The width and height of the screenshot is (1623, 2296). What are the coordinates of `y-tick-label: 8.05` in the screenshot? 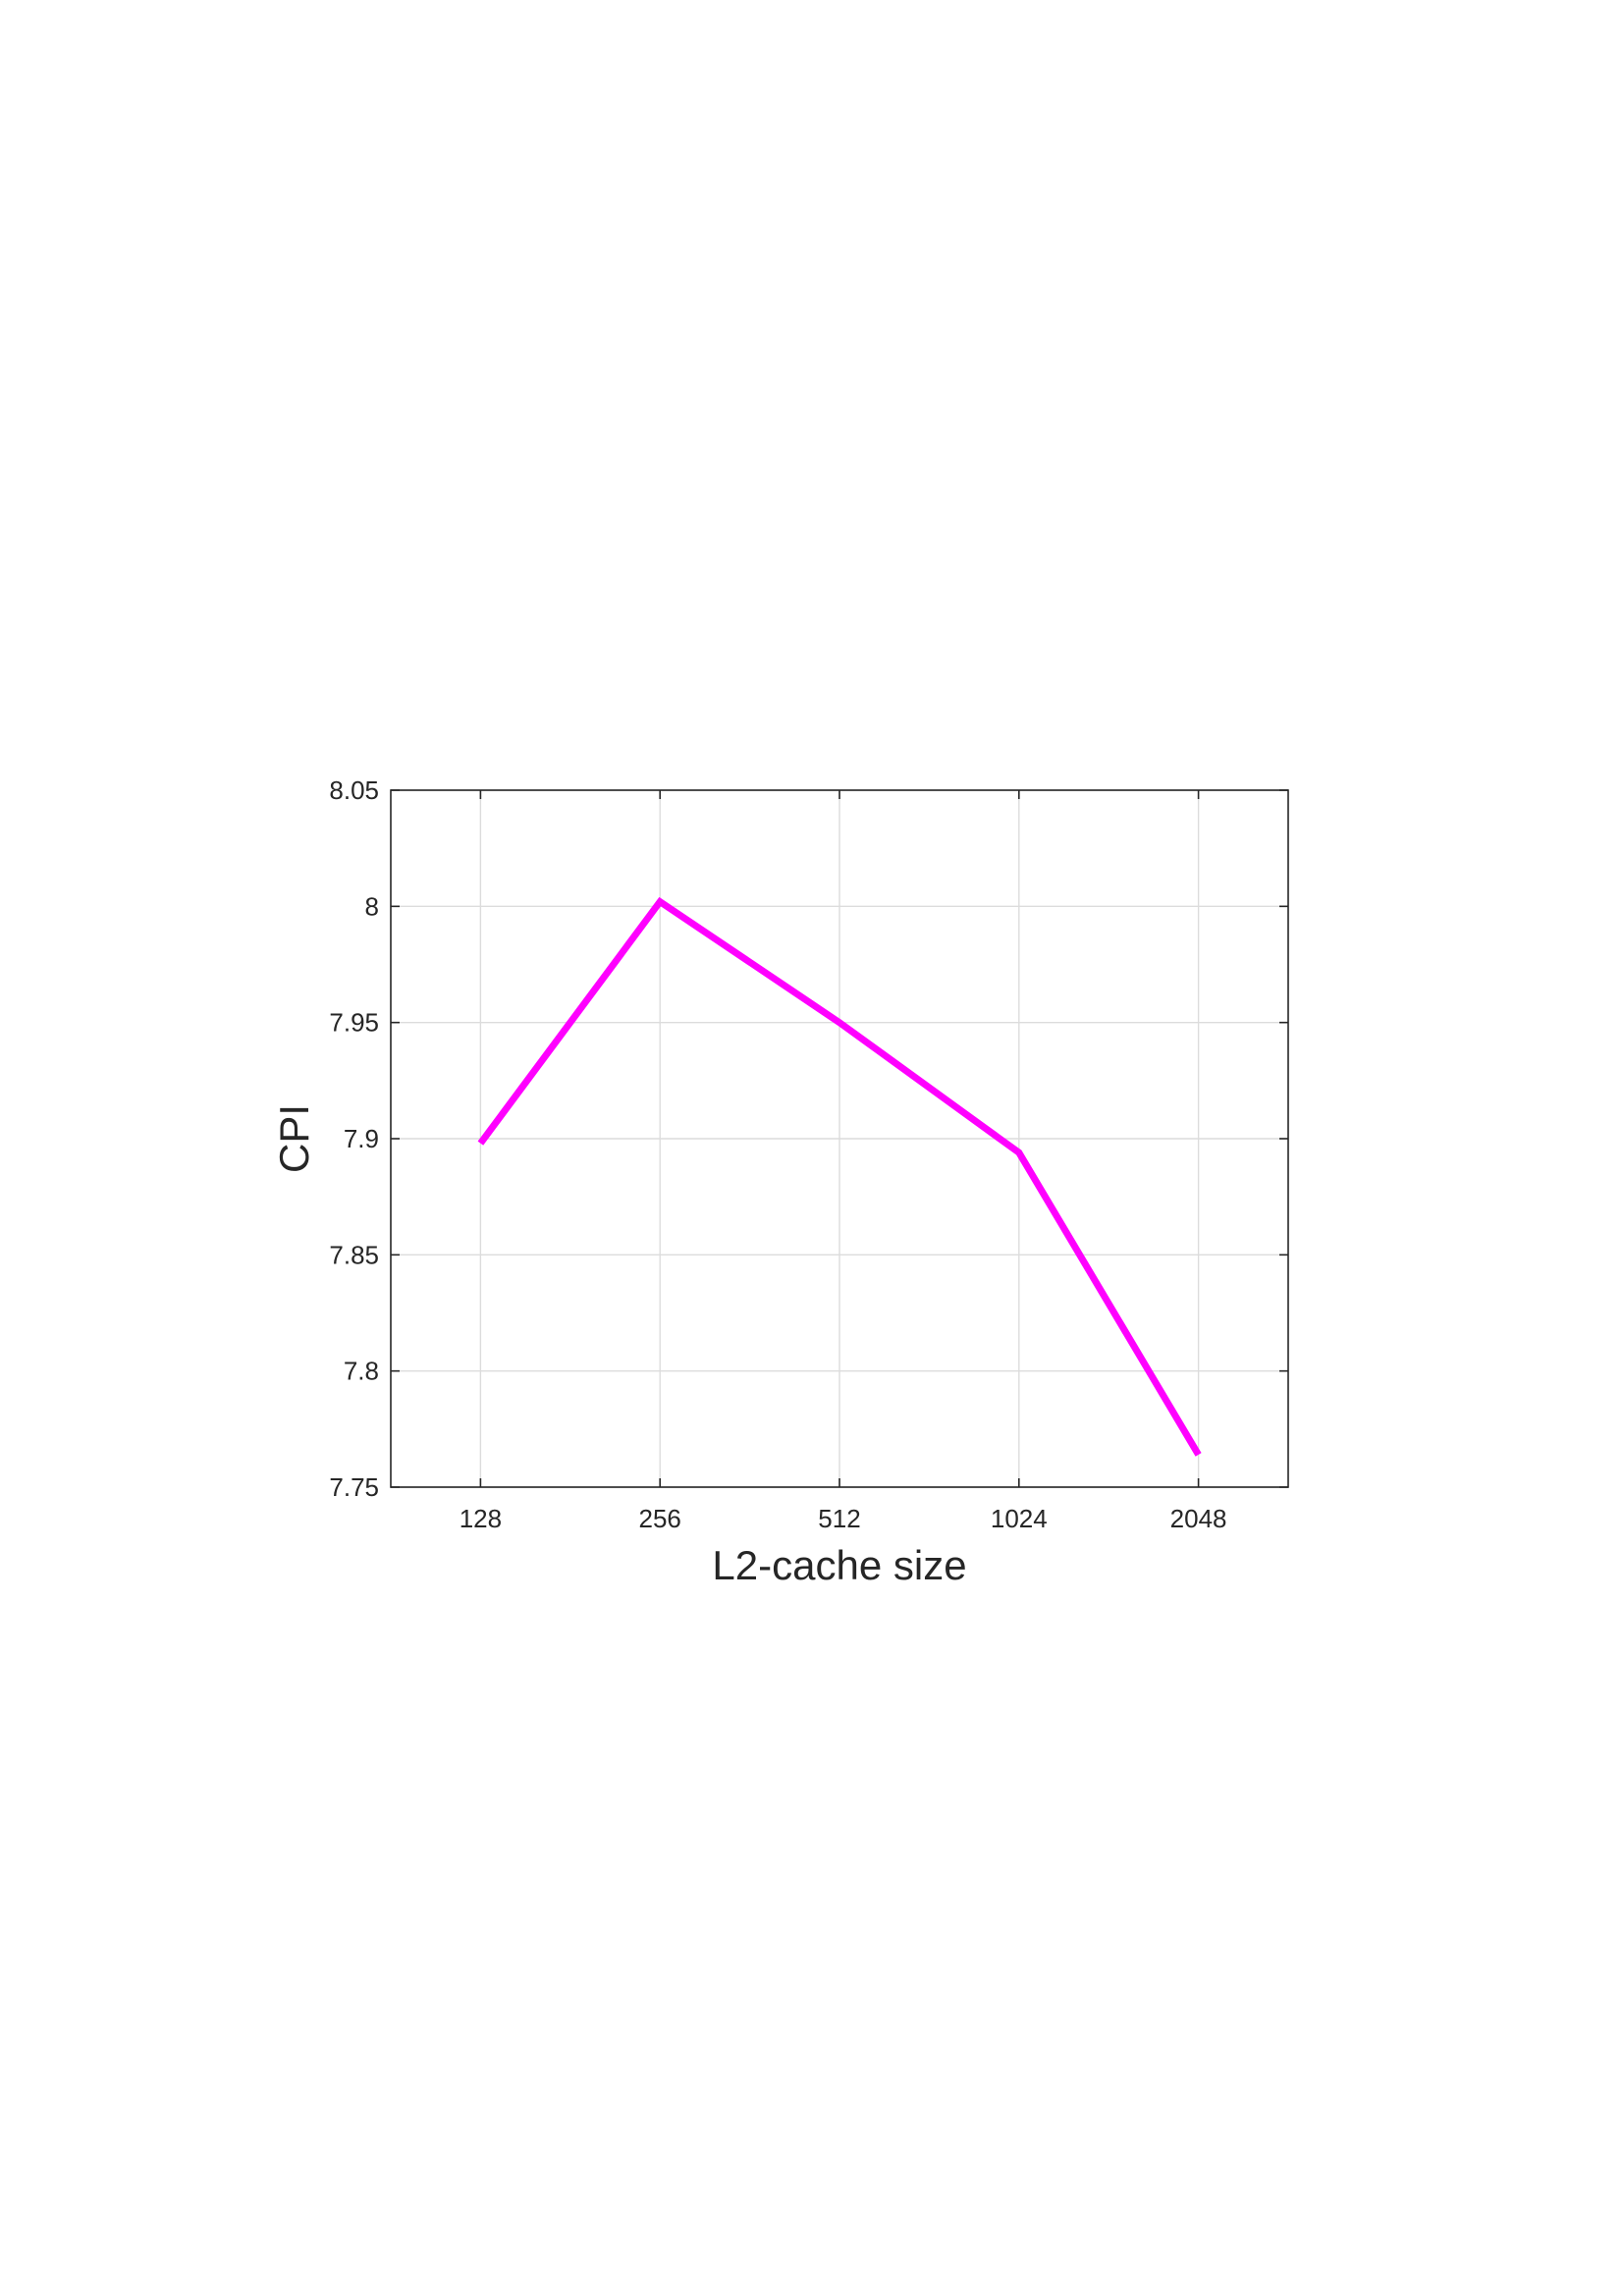 It's located at (354, 790).